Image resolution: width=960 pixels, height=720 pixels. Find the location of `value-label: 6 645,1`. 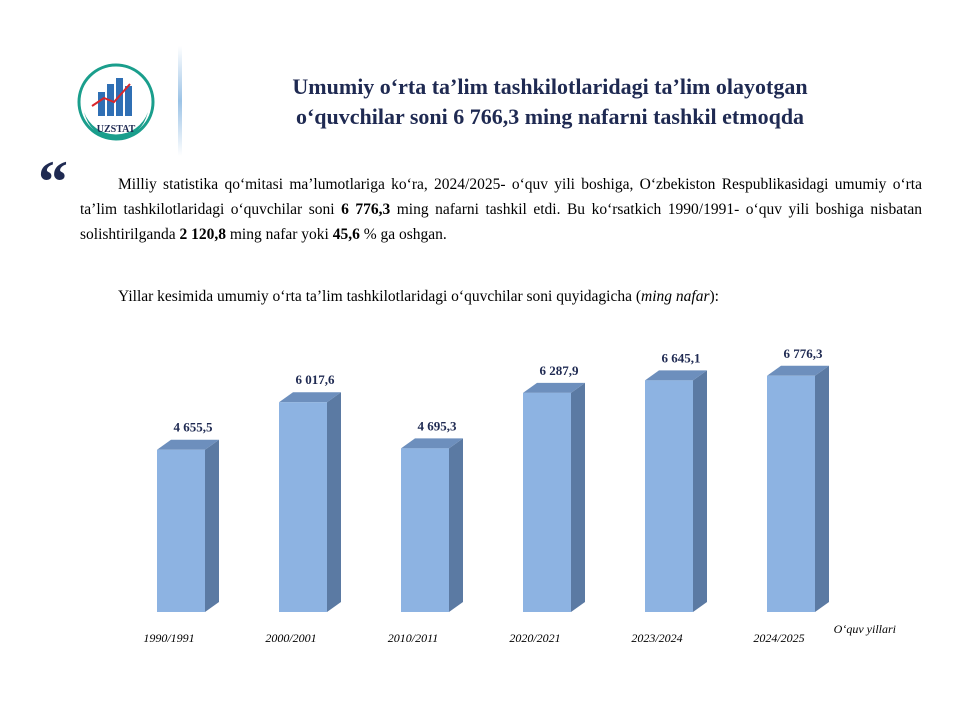

value-label: 6 645,1 is located at coordinates (681, 357).